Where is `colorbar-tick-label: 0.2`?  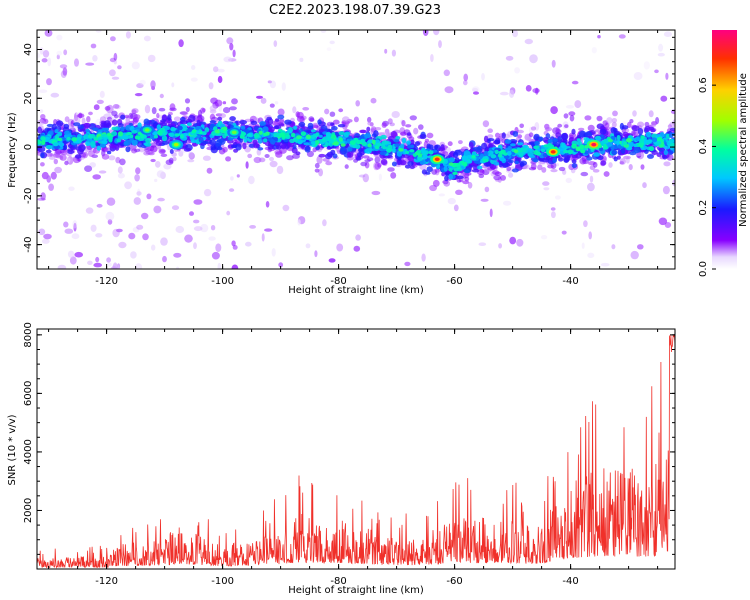
colorbar-tick-label: 0.2 is located at coordinates (703, 208).